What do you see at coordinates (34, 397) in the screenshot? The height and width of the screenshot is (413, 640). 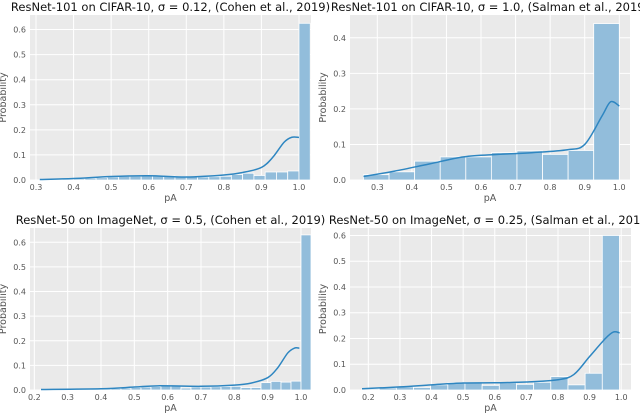 I see `x-tick-label: 0.2` at bounding box center [34, 397].